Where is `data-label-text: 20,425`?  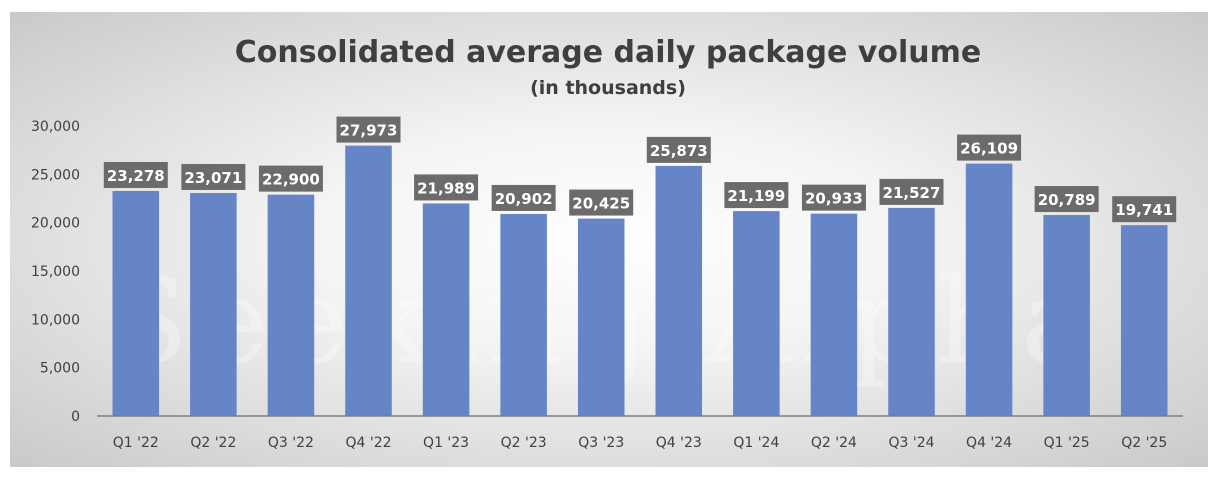 data-label-text: 20,425 is located at coordinates (601, 204).